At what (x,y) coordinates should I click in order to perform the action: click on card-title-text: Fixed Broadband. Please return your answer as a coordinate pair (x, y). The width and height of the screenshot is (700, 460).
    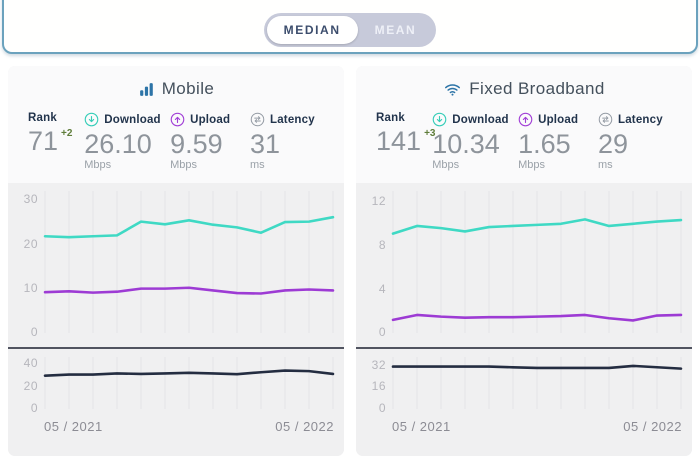
    Looking at the image, I should click on (537, 88).